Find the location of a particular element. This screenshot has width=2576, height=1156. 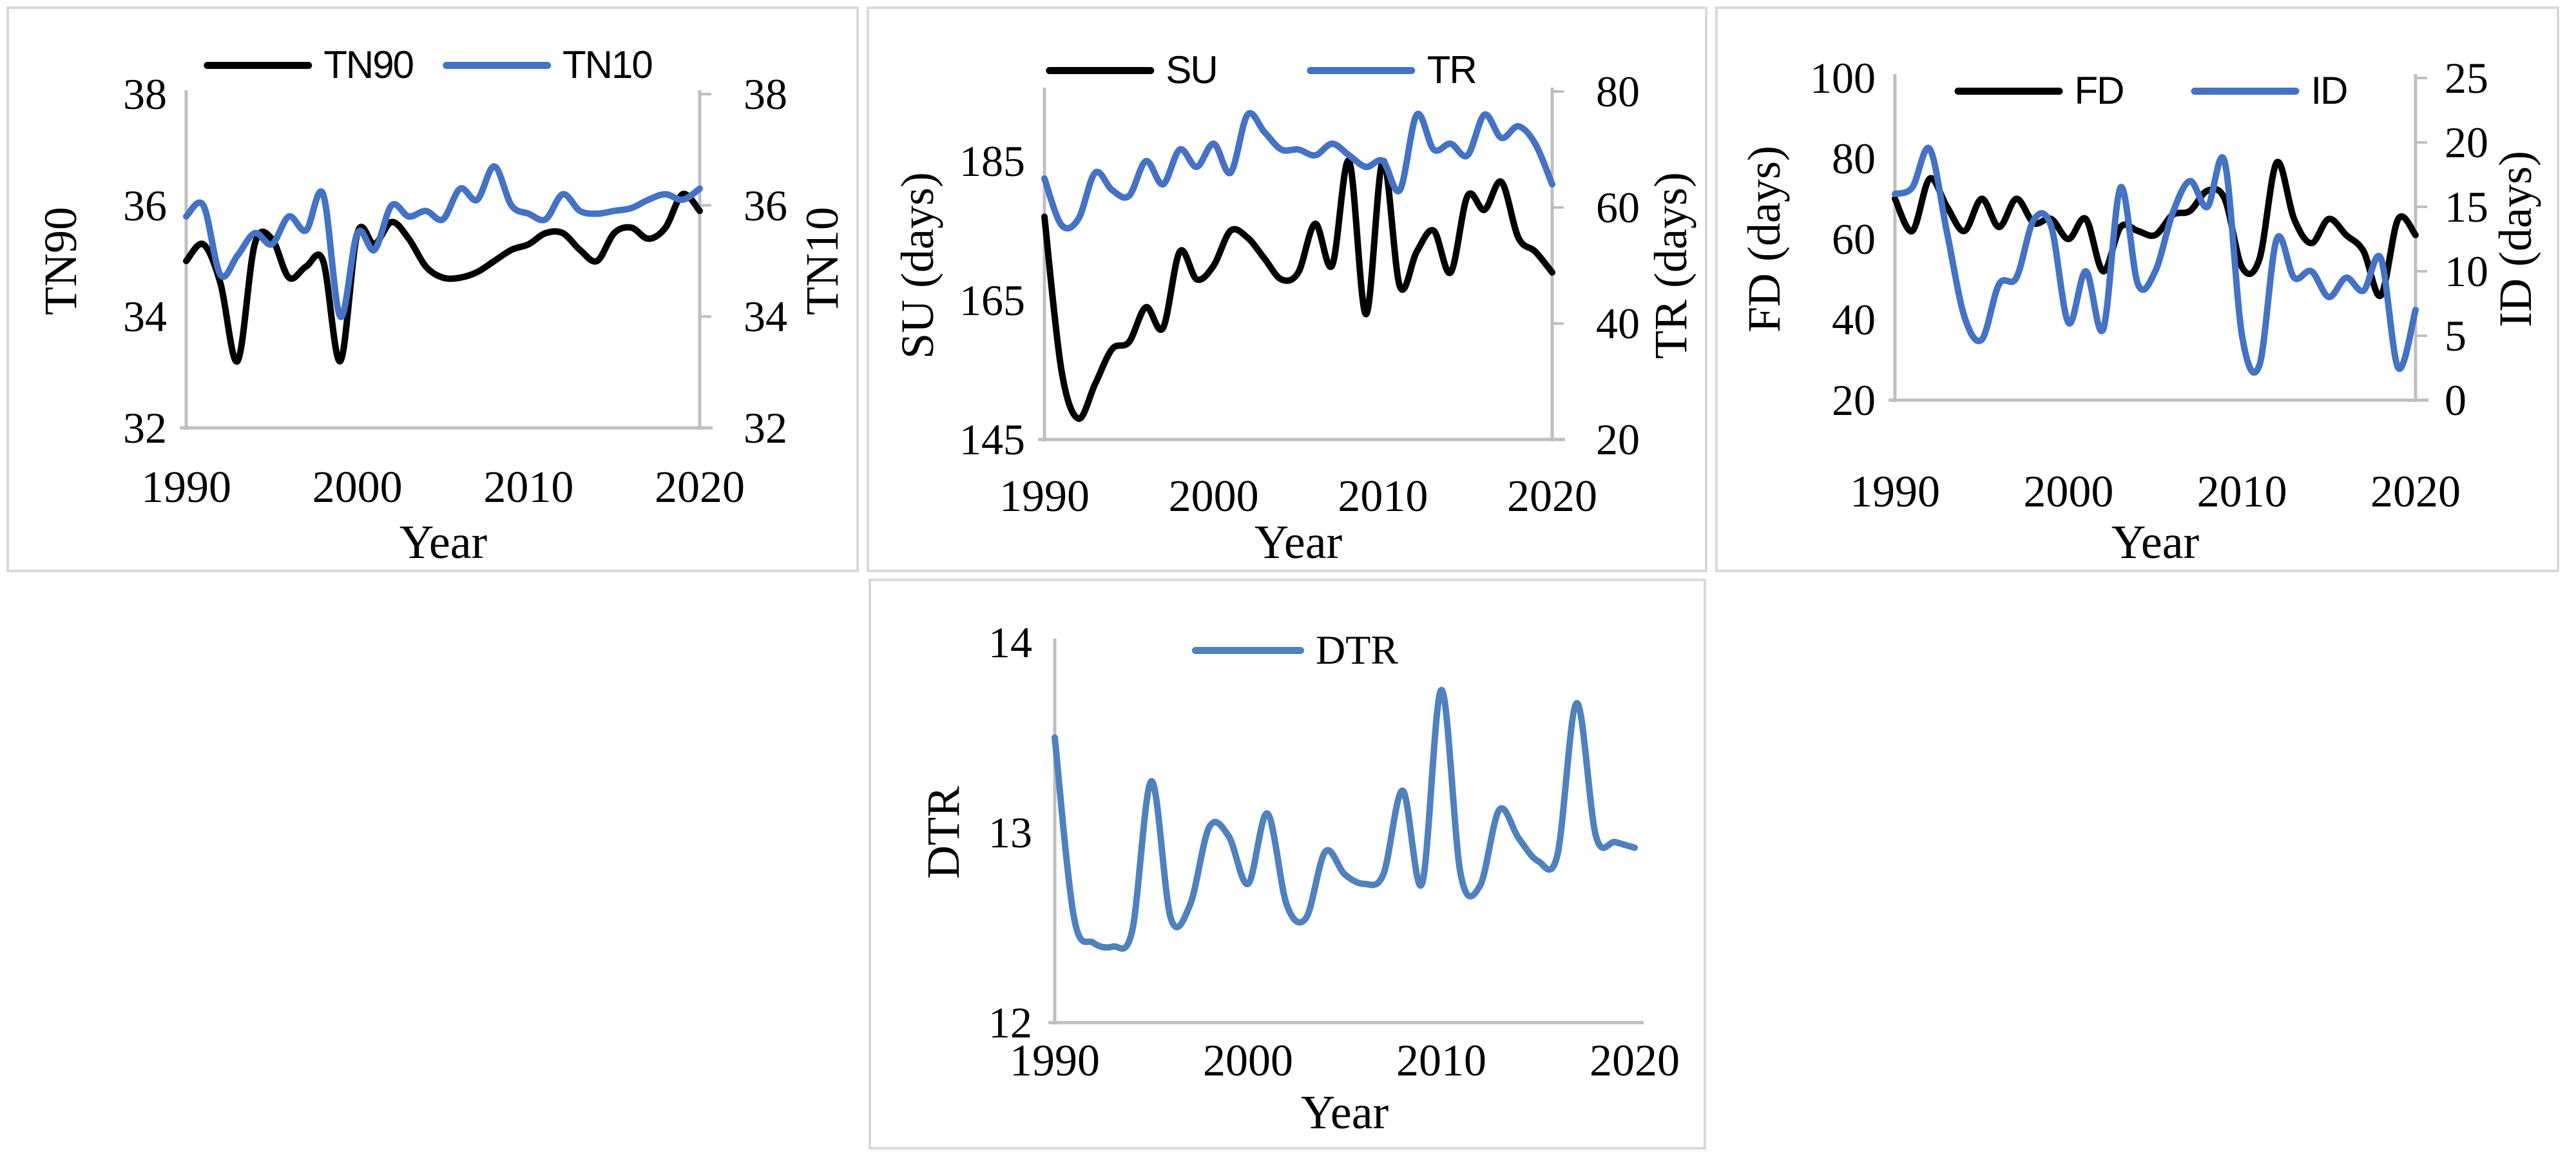

left-axis-tick-label: 12 is located at coordinates (1010, 1023).